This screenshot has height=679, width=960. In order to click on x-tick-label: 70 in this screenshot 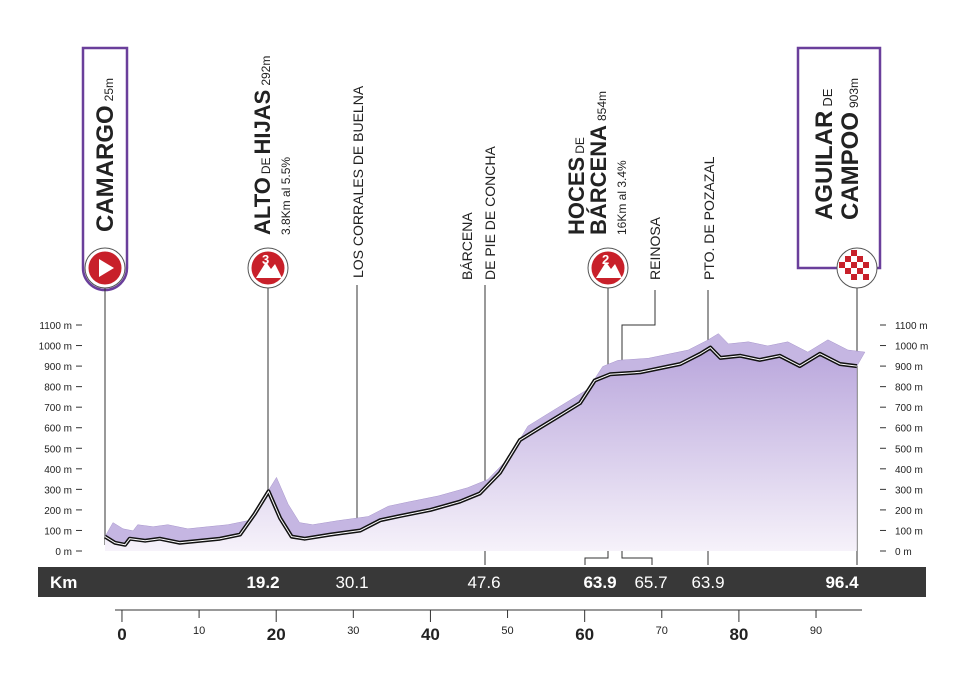, I will do `click(662, 631)`.